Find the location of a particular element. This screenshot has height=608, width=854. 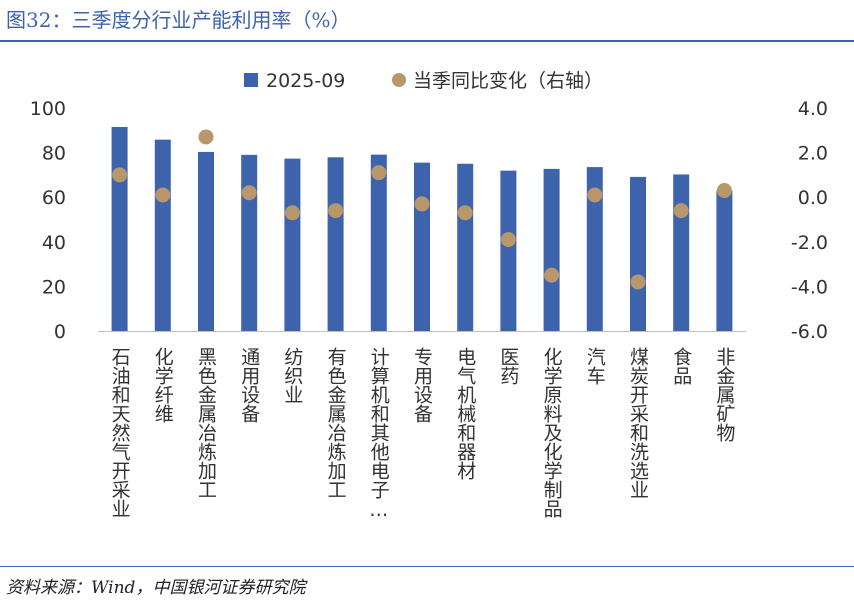

y2-tick-label: -6.0 is located at coordinates (809, 332).